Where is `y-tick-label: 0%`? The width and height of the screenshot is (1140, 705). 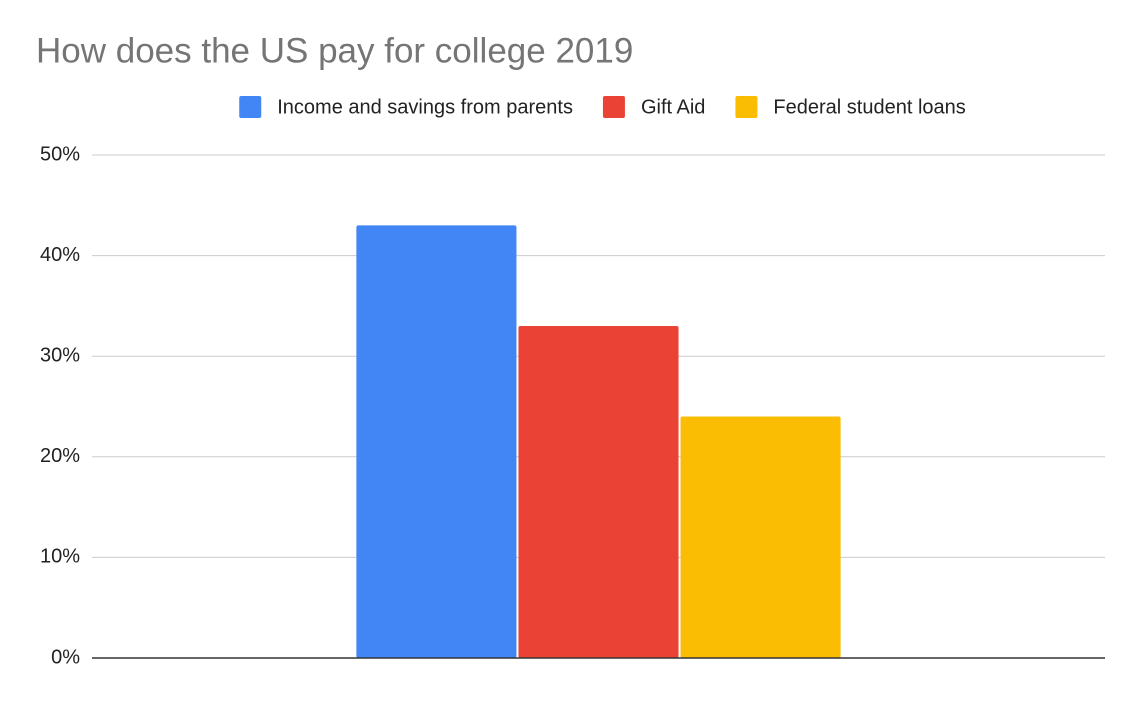
y-tick-label: 0% is located at coordinates (65, 657).